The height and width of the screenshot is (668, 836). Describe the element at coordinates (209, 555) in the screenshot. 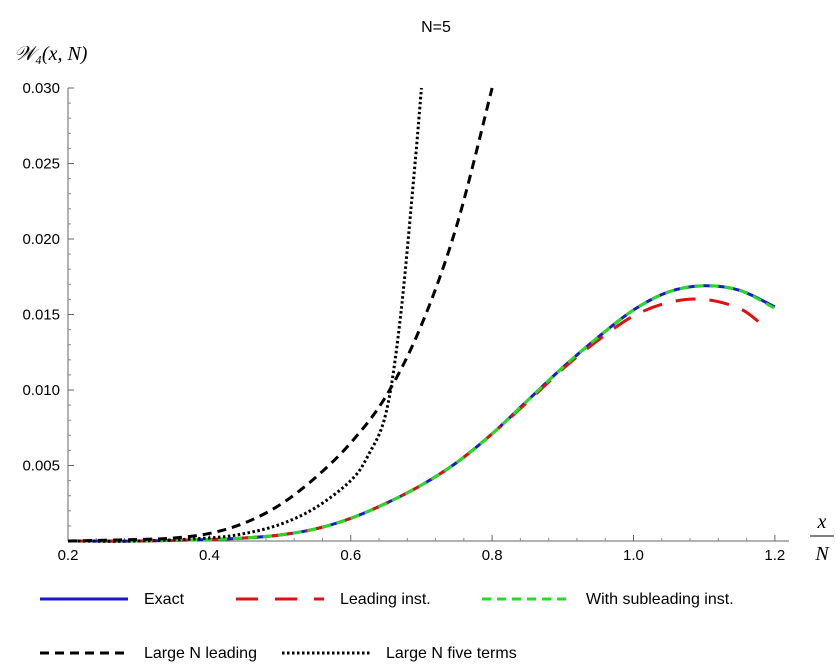

I see `x-tick-label: 0.4` at that location.